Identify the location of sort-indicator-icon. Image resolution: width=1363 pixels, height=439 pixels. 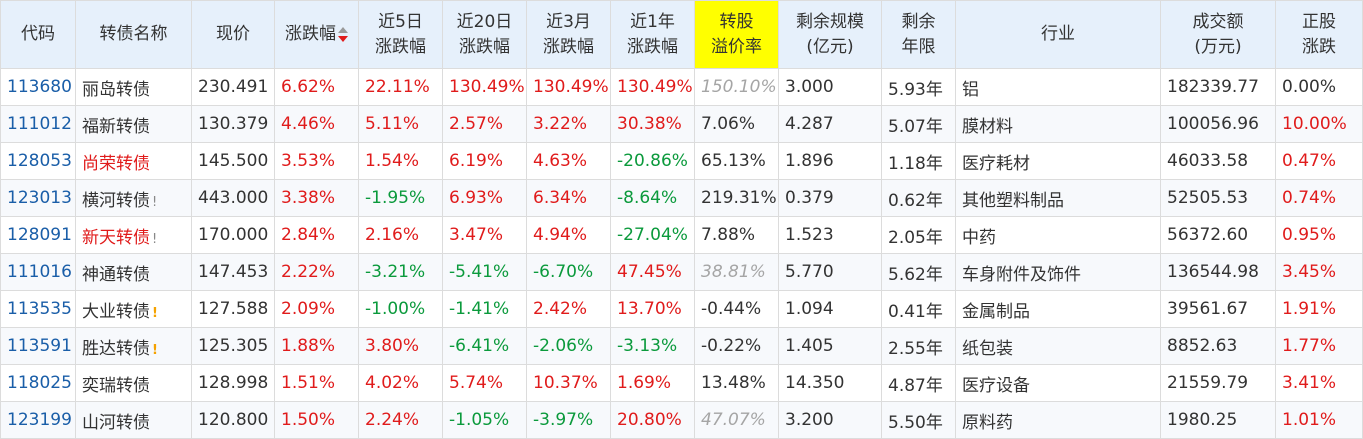
(343, 34).